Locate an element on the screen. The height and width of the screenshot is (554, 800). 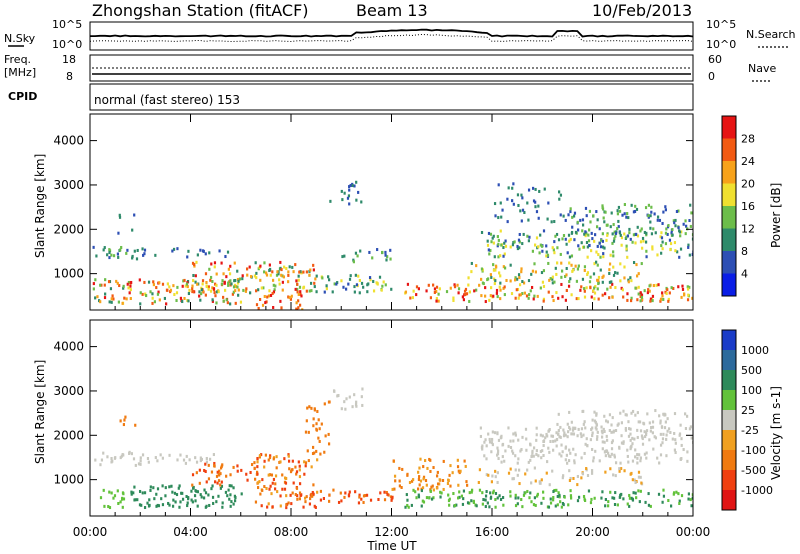
freq-tick-low: 8 is located at coordinates (69, 76).